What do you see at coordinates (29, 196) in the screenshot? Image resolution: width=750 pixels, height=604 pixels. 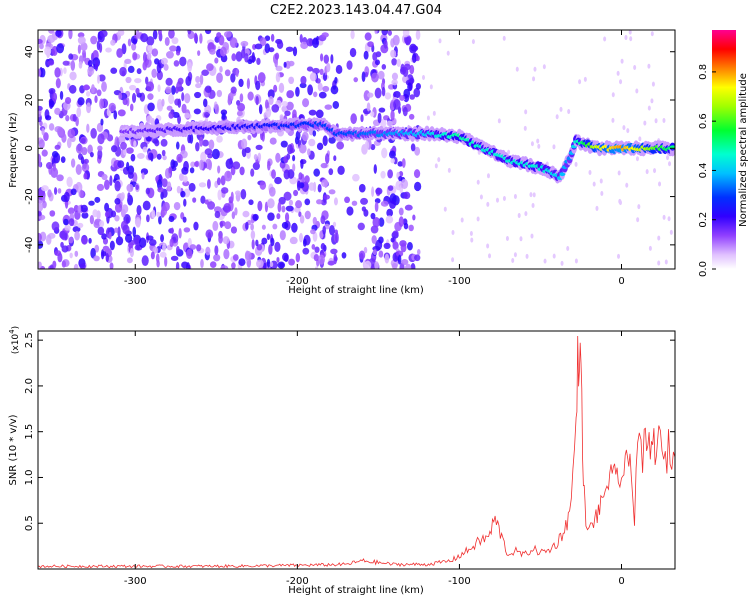 I see `y-tick-label: -20` at bounding box center [29, 196].